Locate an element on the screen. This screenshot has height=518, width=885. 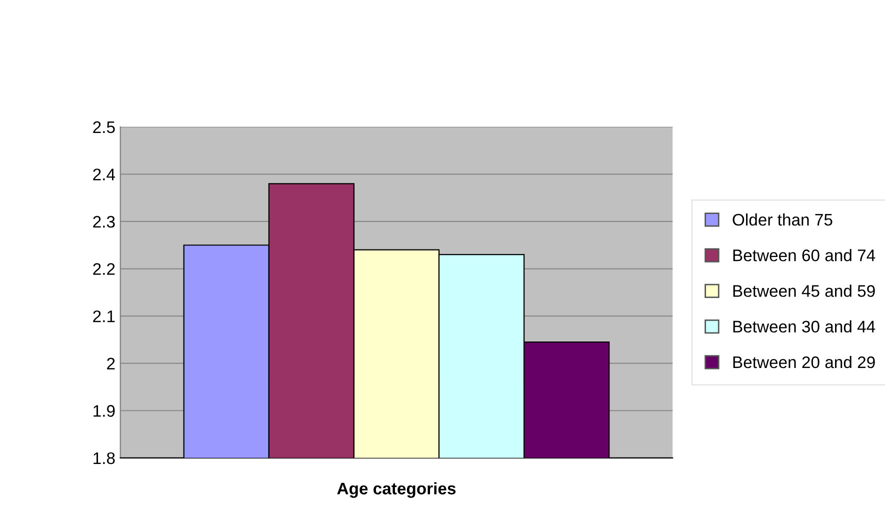
y-tick-label: 2 is located at coordinates (111, 364).